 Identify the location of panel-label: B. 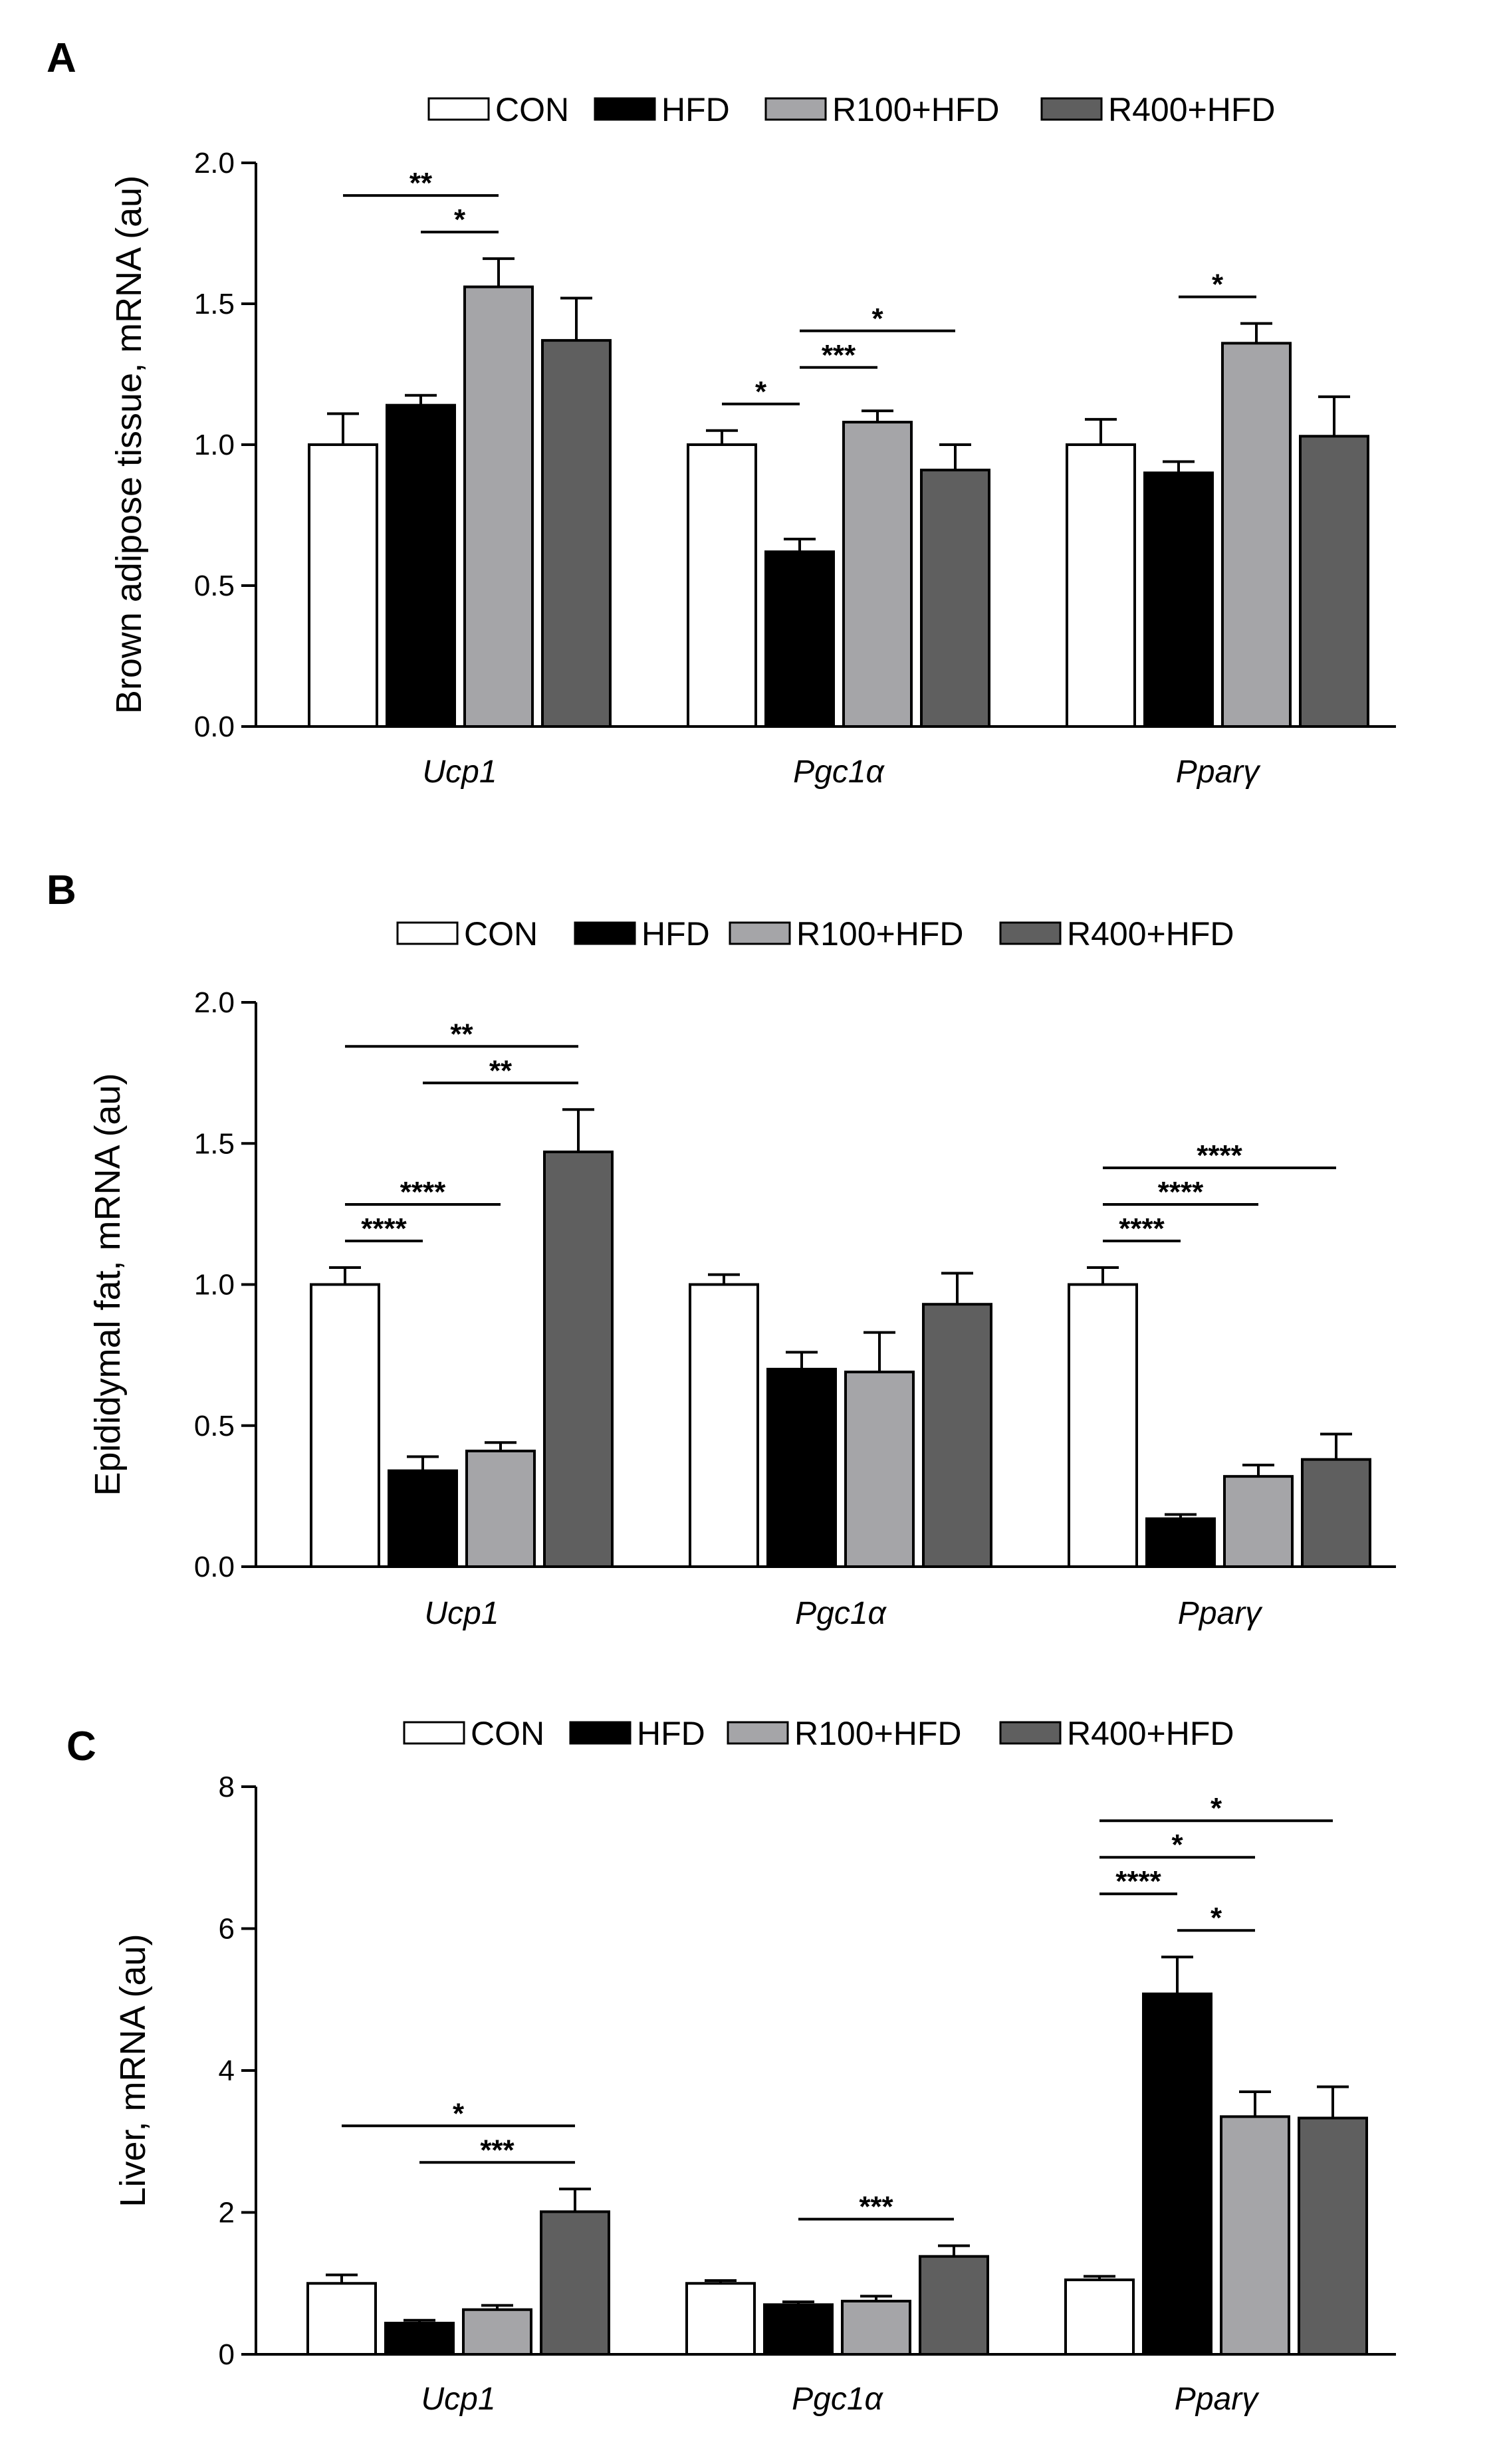
(62, 890).